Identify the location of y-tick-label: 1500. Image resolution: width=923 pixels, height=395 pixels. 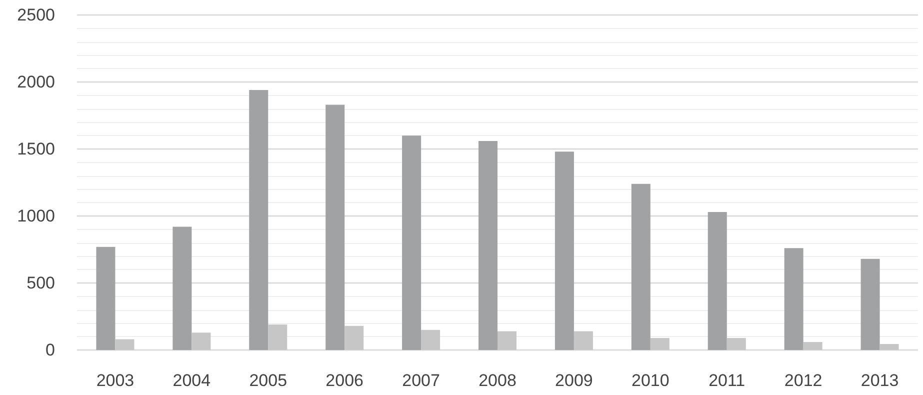
(36, 149).